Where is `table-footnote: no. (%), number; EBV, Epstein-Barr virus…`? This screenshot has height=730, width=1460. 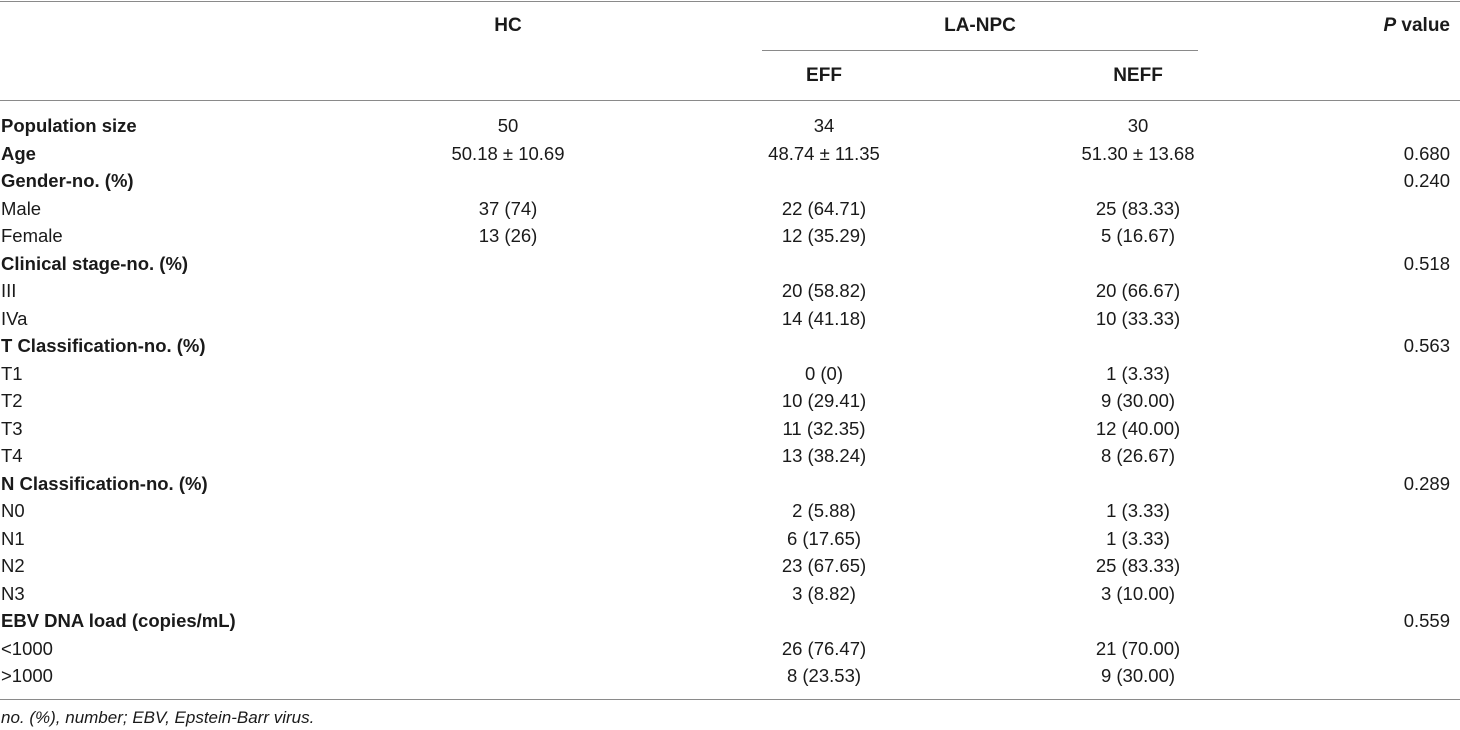
table-footnote: no. (%), number; EBV, Epstein-Barr virus… is located at coordinates (158, 717).